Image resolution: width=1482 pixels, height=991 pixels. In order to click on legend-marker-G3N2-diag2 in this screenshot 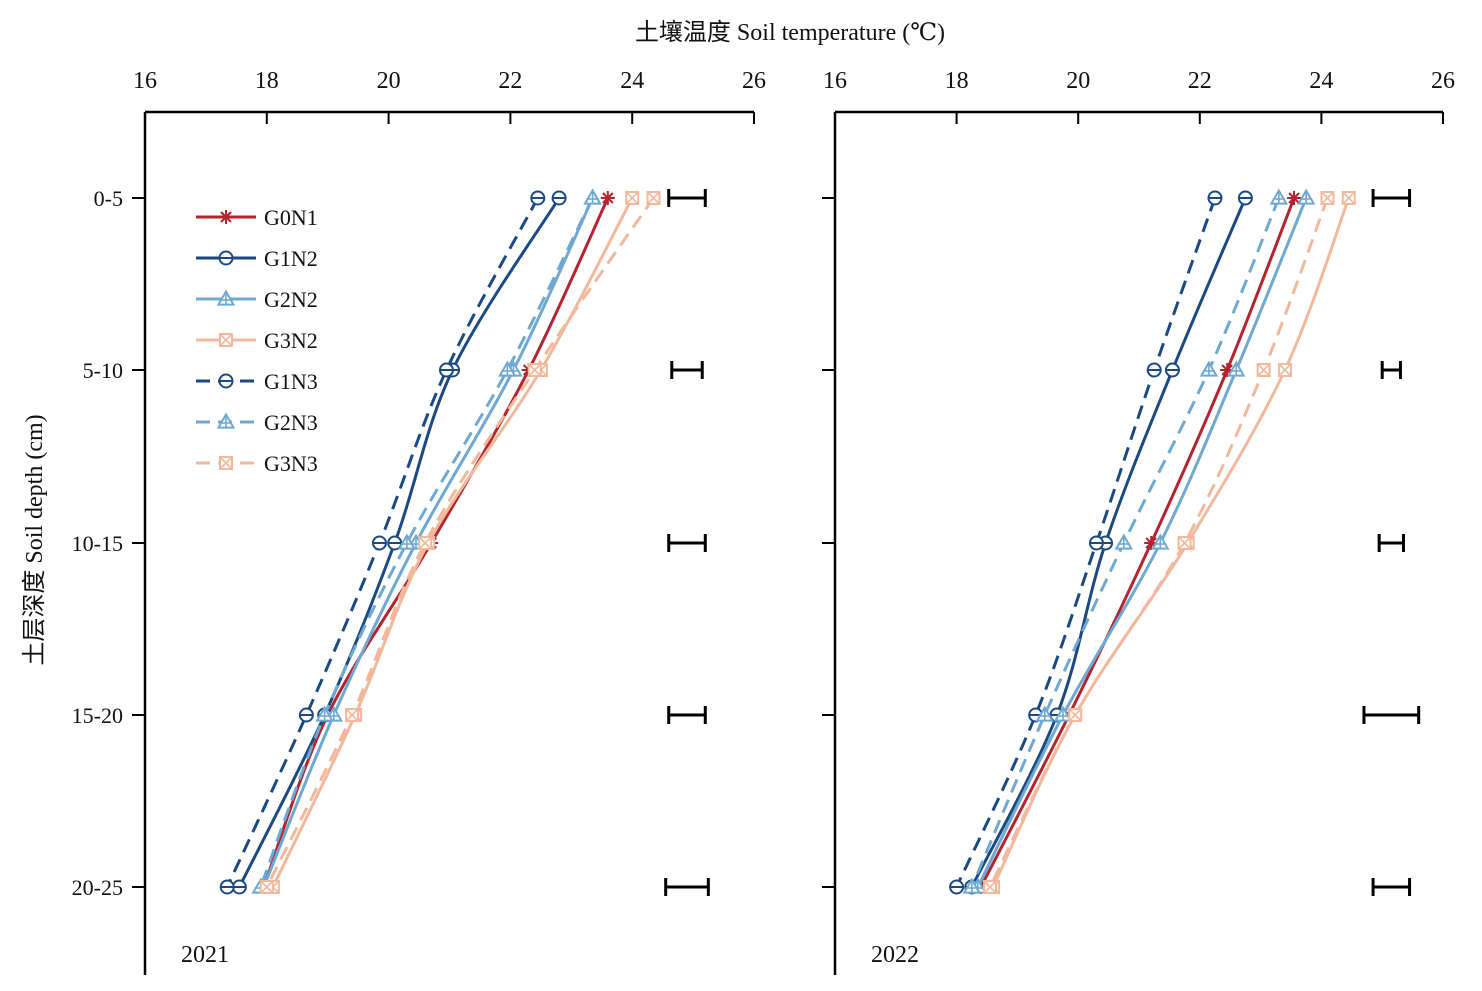, I will do `click(226, 340)`.